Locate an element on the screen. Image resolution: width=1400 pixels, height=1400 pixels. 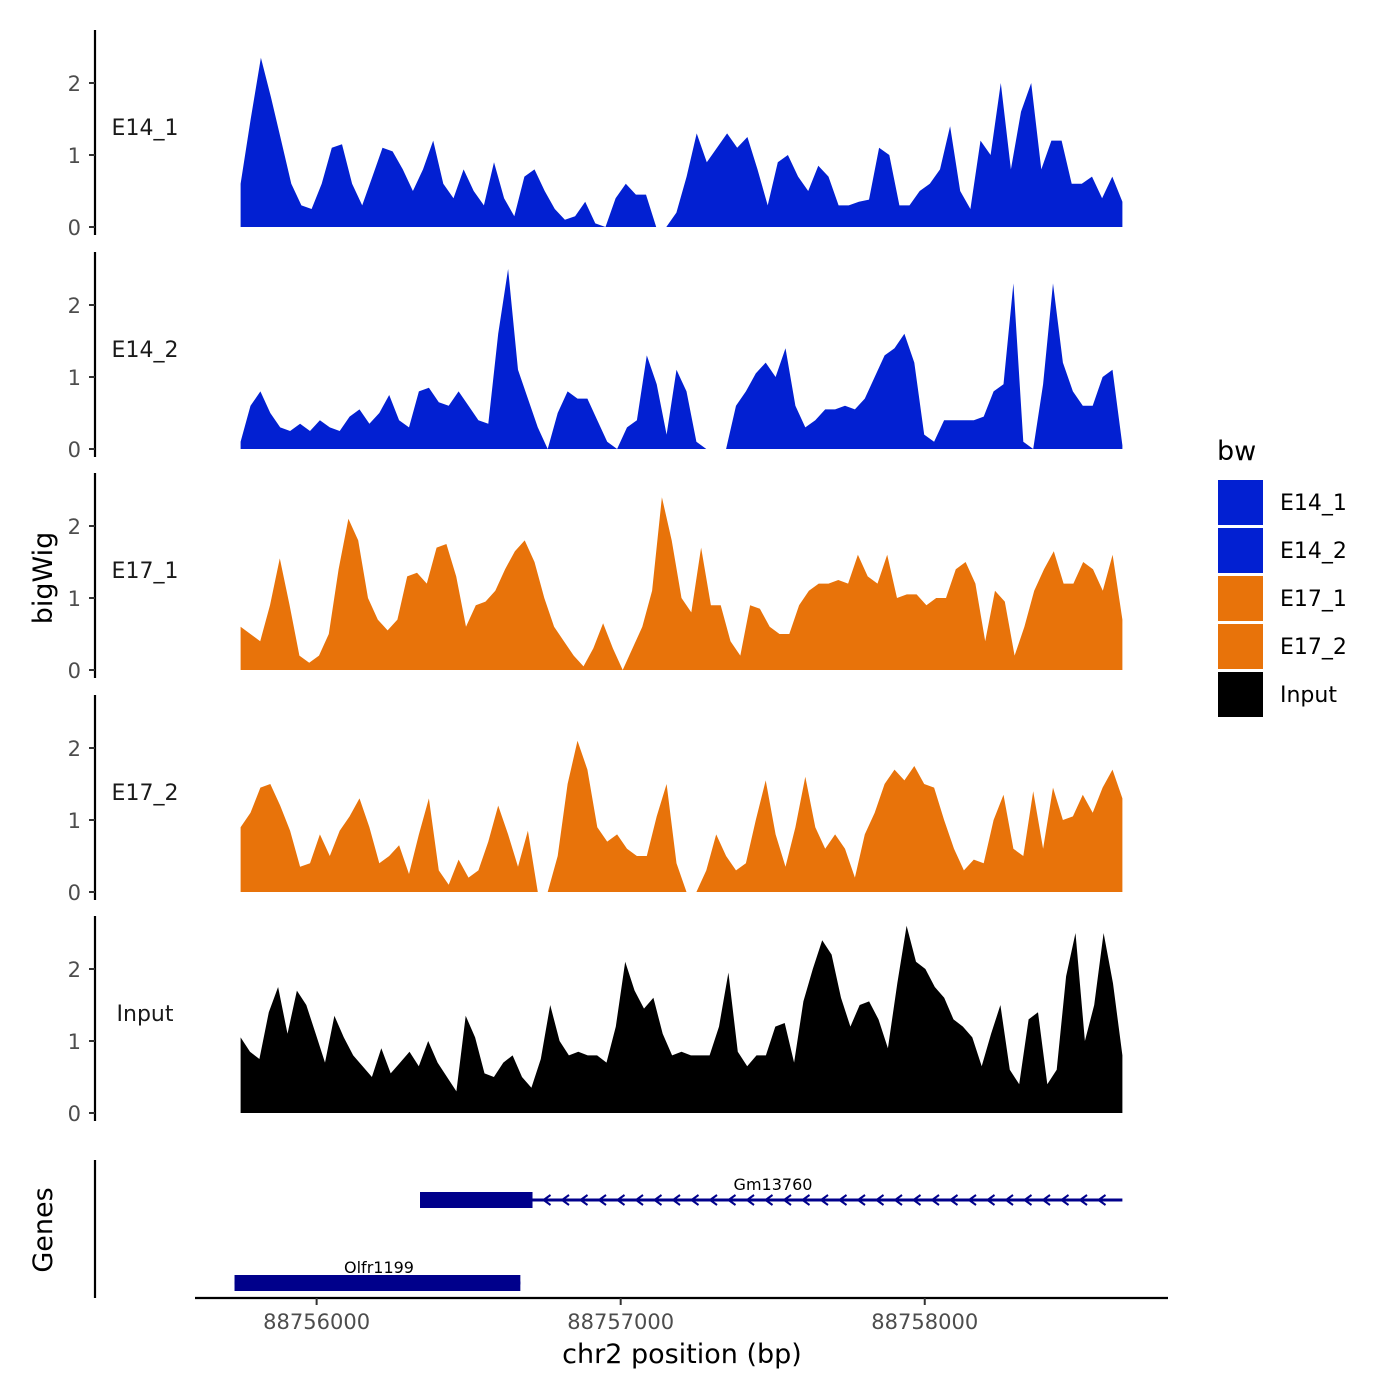
gene-Olfr1199: Olfr1199 is located at coordinates (377, 1274).